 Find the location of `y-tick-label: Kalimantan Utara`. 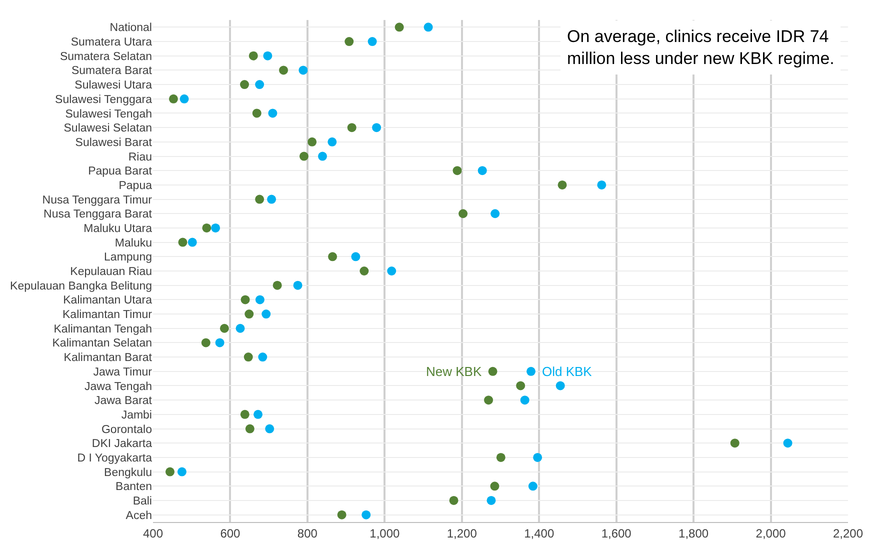

y-tick-label: Kalimantan Utara is located at coordinates (108, 300).